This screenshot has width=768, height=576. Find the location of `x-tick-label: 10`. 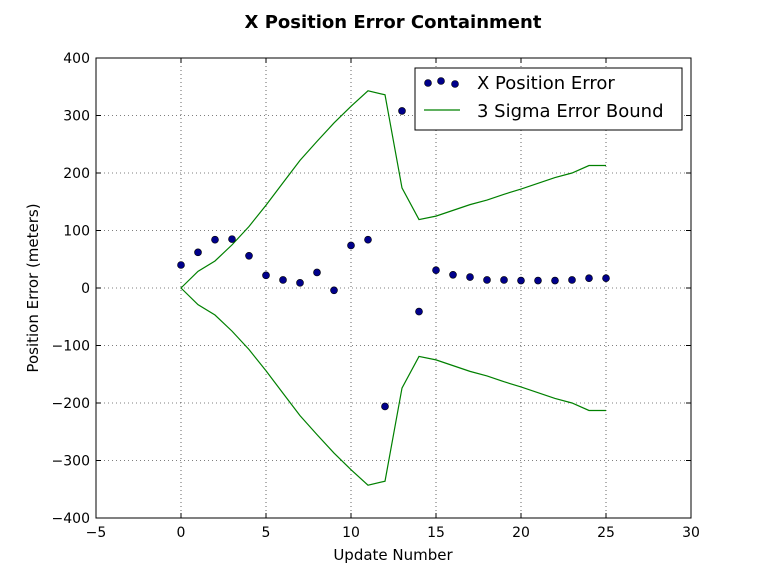

x-tick-label: 10 is located at coordinates (351, 533).